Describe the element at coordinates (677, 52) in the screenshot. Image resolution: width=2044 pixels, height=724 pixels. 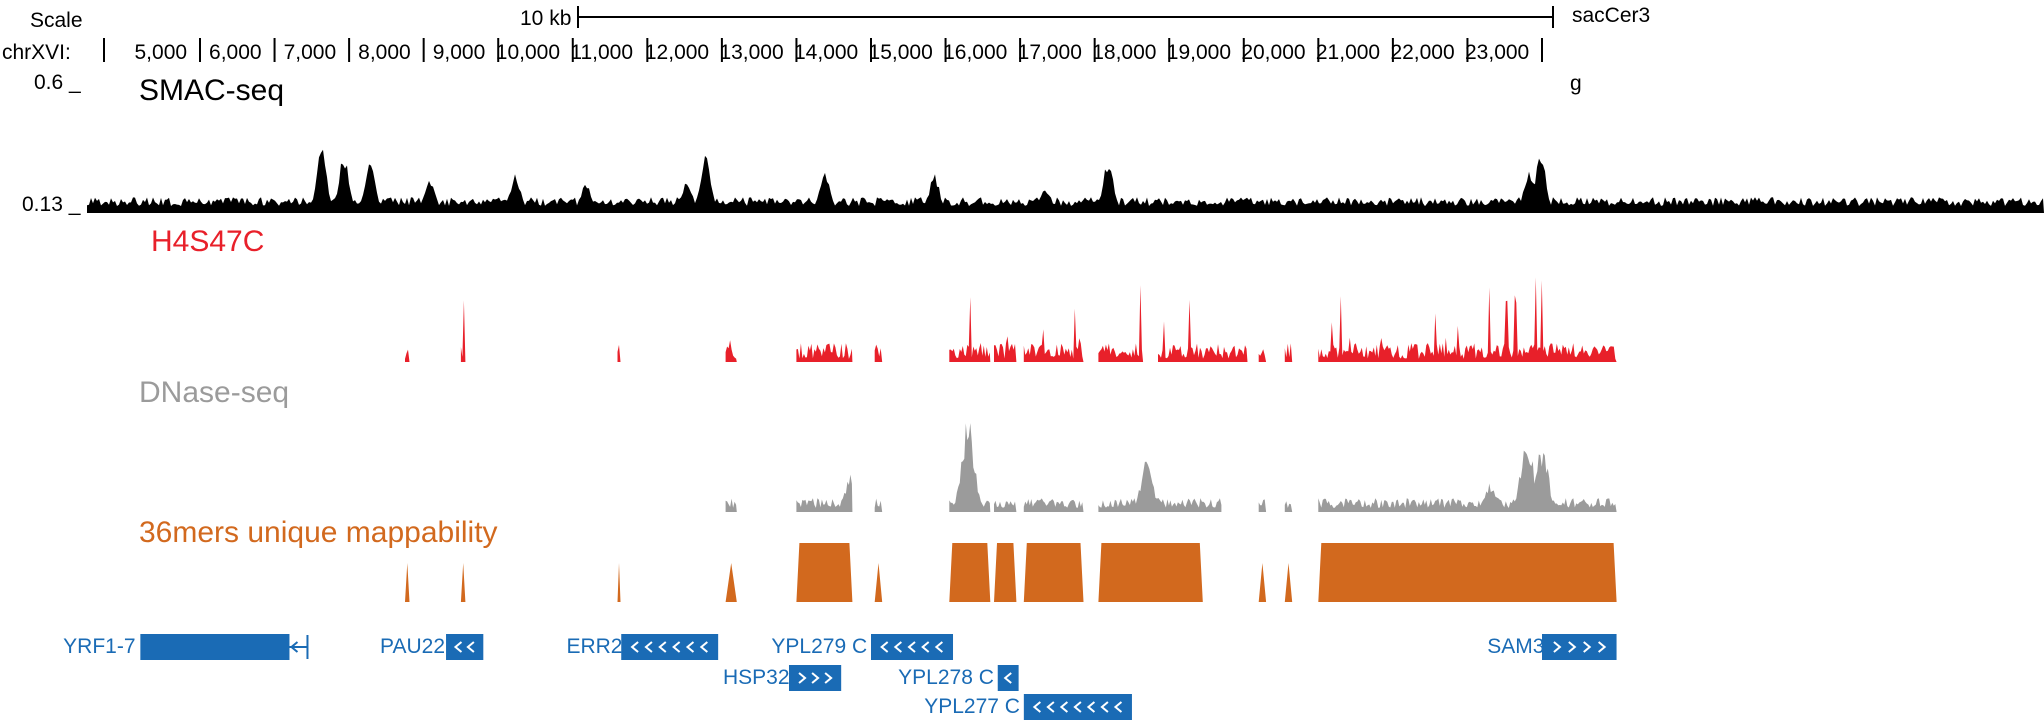
I see `axis-tick-label: 12,000` at that location.